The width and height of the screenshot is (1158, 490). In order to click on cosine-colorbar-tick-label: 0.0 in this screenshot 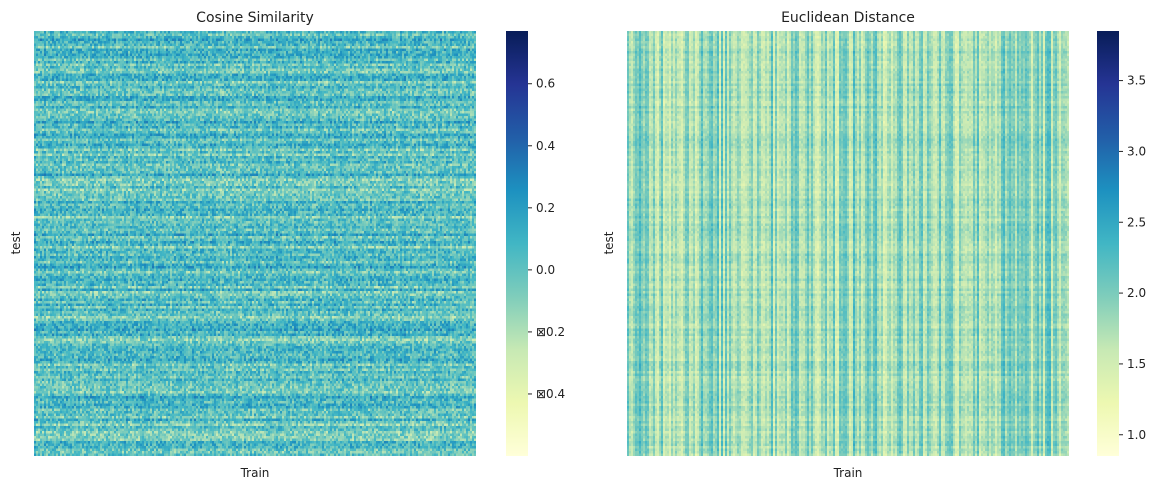, I will do `click(545, 270)`.